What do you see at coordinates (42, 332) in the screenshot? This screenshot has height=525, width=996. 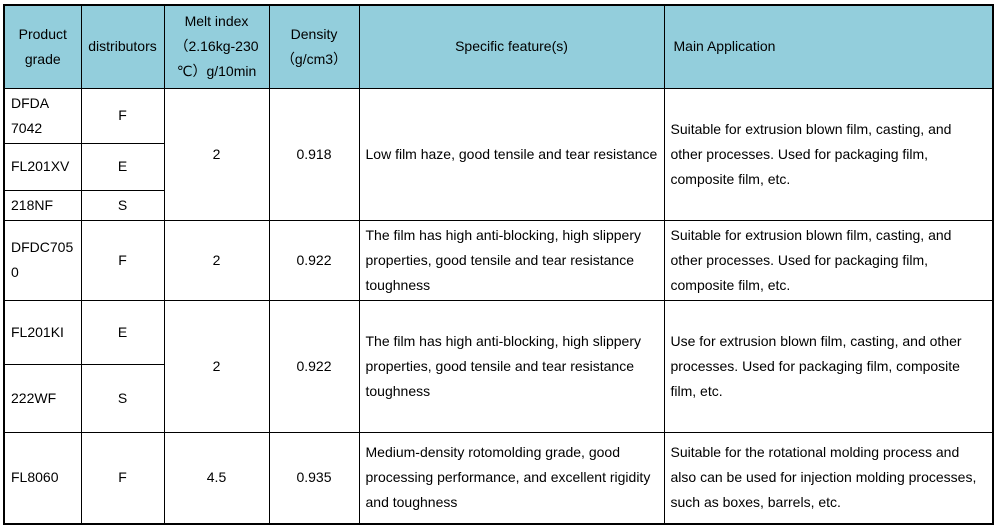 I see `cell-grade: FL201KI` at bounding box center [42, 332].